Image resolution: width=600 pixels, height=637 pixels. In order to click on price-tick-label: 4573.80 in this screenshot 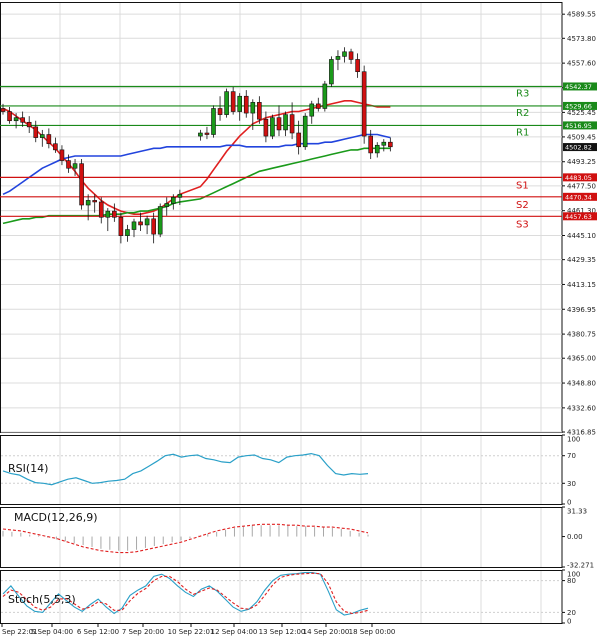, I will do `click(581, 39)`.